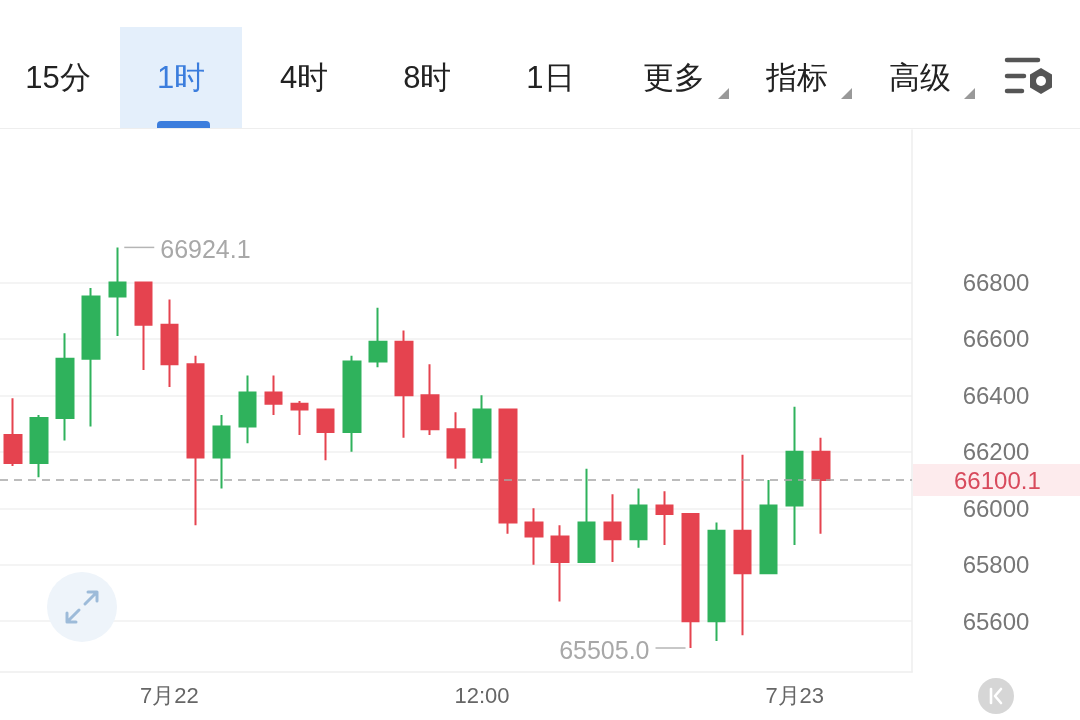  Describe the element at coordinates (996, 452) in the screenshot. I see `y-tick-label: 66200` at that location.